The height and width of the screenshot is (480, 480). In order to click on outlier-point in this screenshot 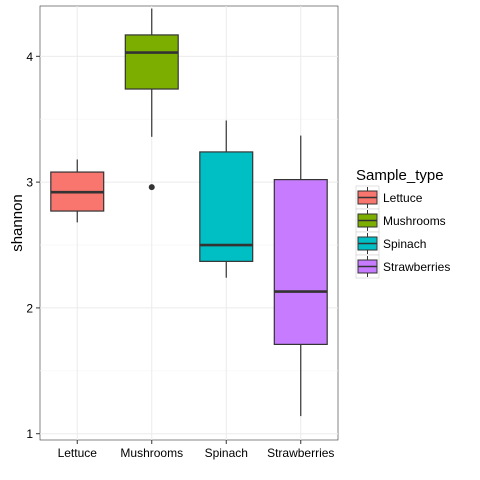, I will do `click(151, 187)`.